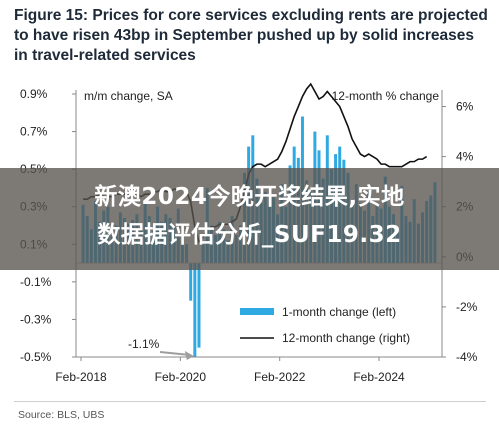  Describe the element at coordinates (34, 94) in the screenshot. I see `left-tick-label: 0.9%` at that location.